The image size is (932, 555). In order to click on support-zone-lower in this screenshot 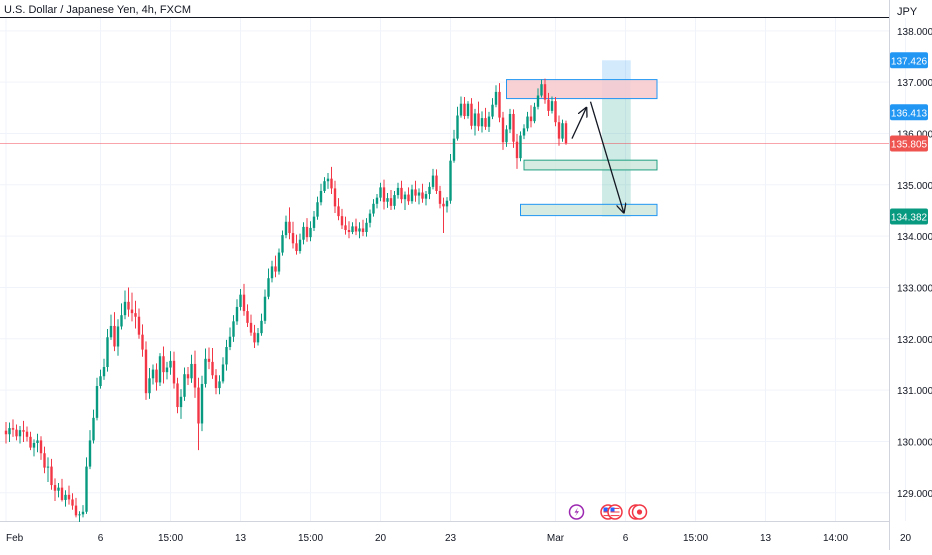, I will do `click(589, 210)`.